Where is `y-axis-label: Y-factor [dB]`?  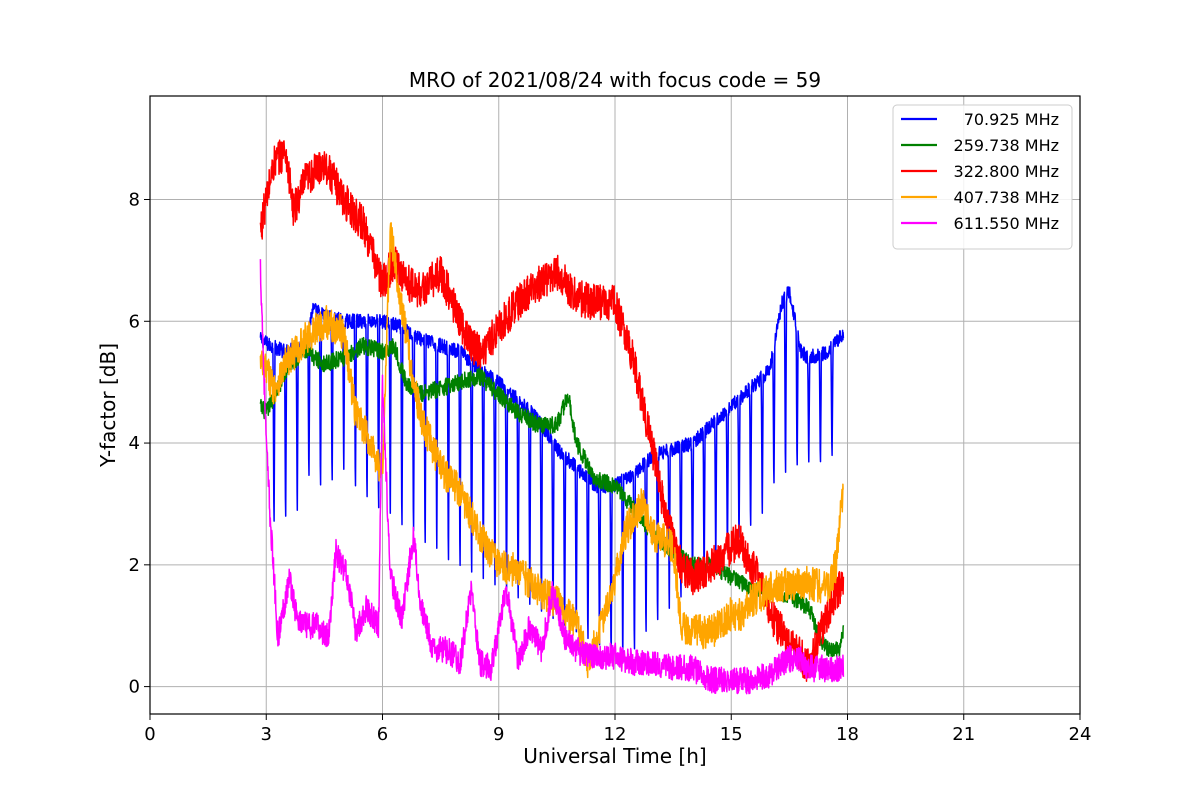
y-axis-label: Y-factor [dB] is located at coordinates (108, 405).